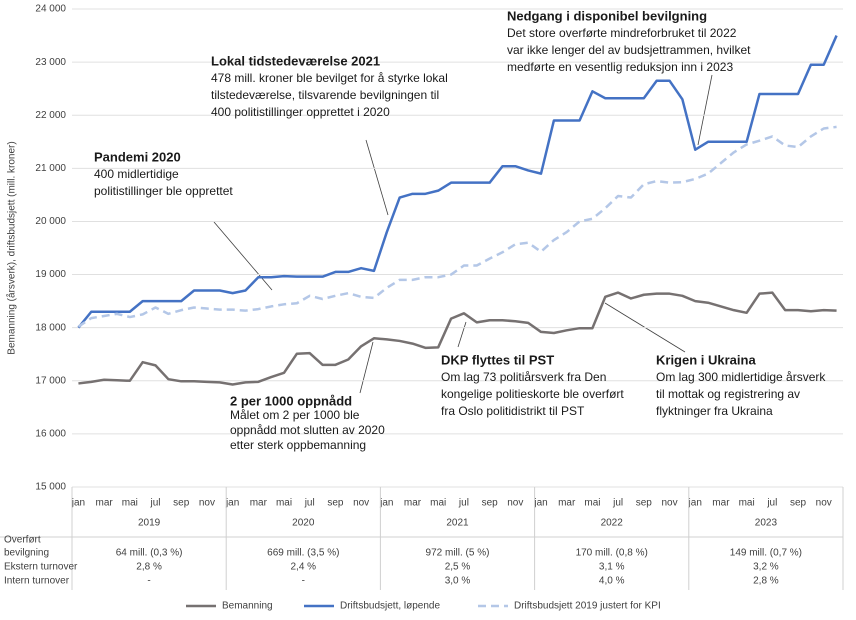 This screenshot has width=856, height=620. Describe the element at coordinates (612, 567) in the screenshot. I see `table-cell: 3,1 %` at that location.